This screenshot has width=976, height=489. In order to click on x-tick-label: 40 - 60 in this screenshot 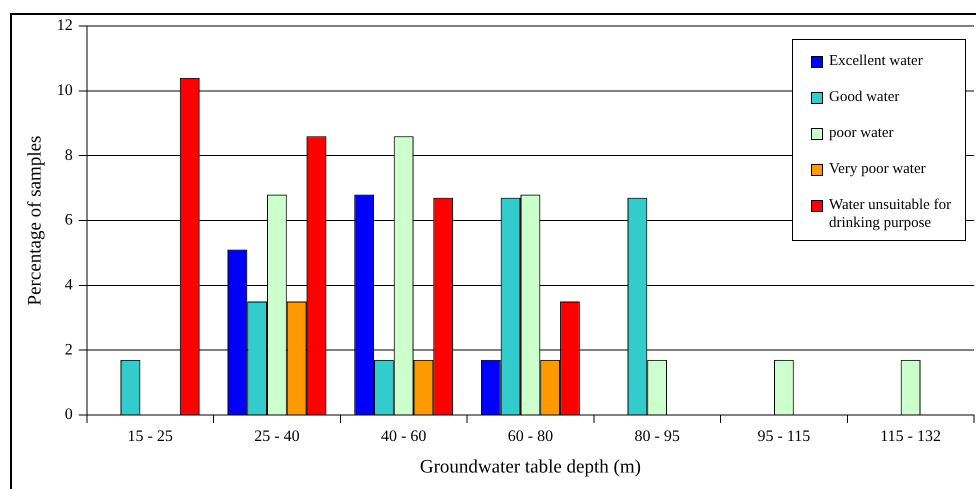, I will do `click(403, 436)`.